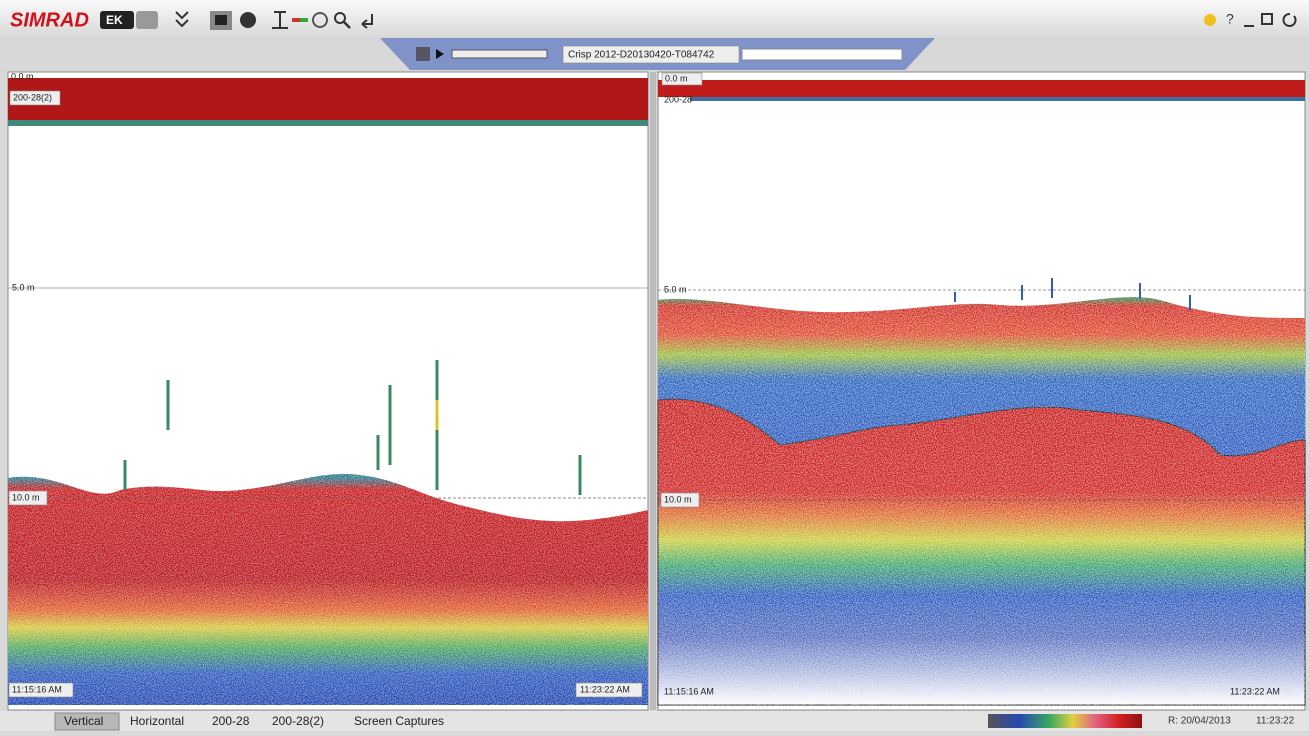  I want to click on help: ?, so click(1230, 19).